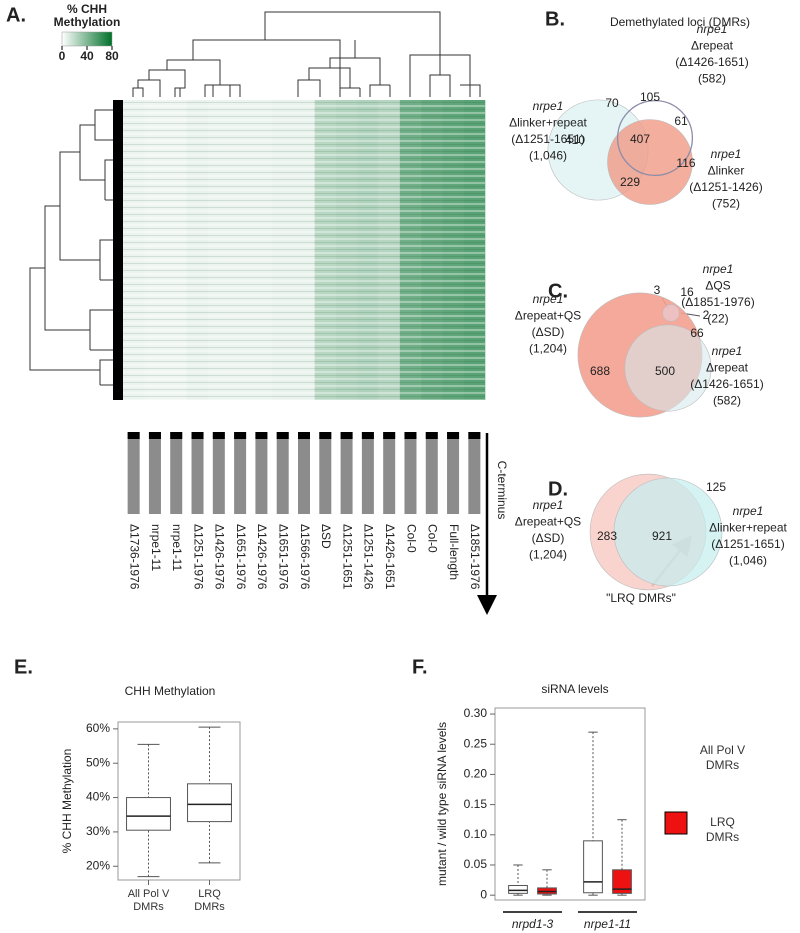 This screenshot has width=800, height=933. I want to click on set-label: ΔQS, so click(717, 286).